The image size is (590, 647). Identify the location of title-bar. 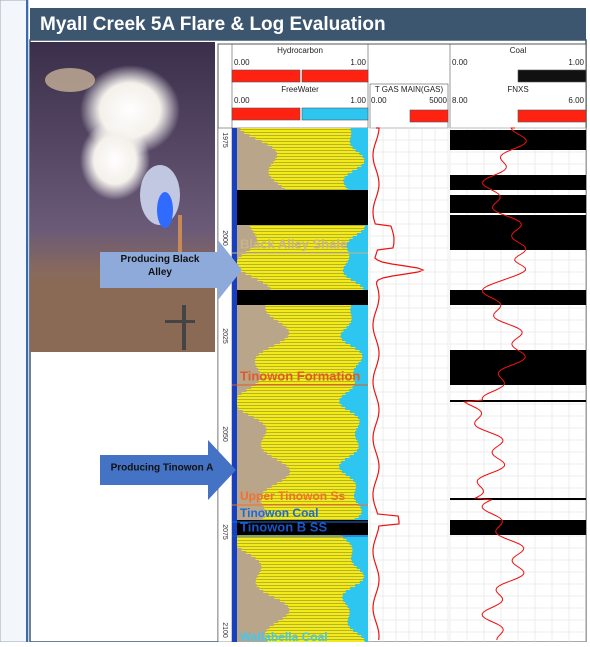
(308, 24).